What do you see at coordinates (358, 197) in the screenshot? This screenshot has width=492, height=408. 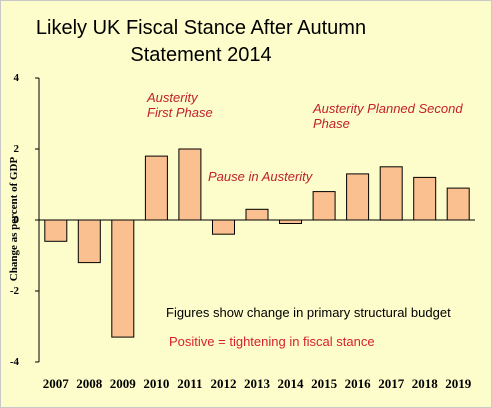 I see `bar-2016` at bounding box center [358, 197].